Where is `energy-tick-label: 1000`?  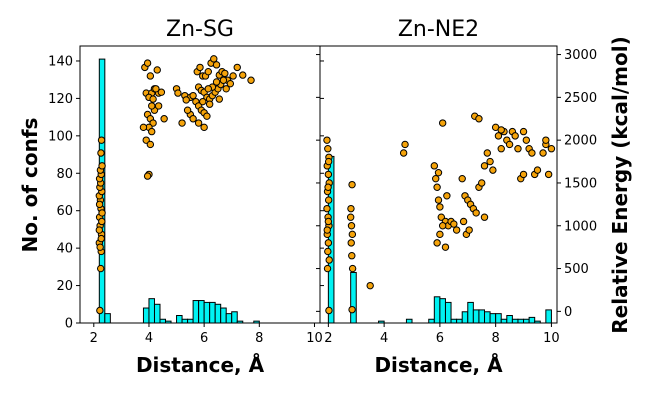 energy-tick-label: 1000 is located at coordinates (580, 226).